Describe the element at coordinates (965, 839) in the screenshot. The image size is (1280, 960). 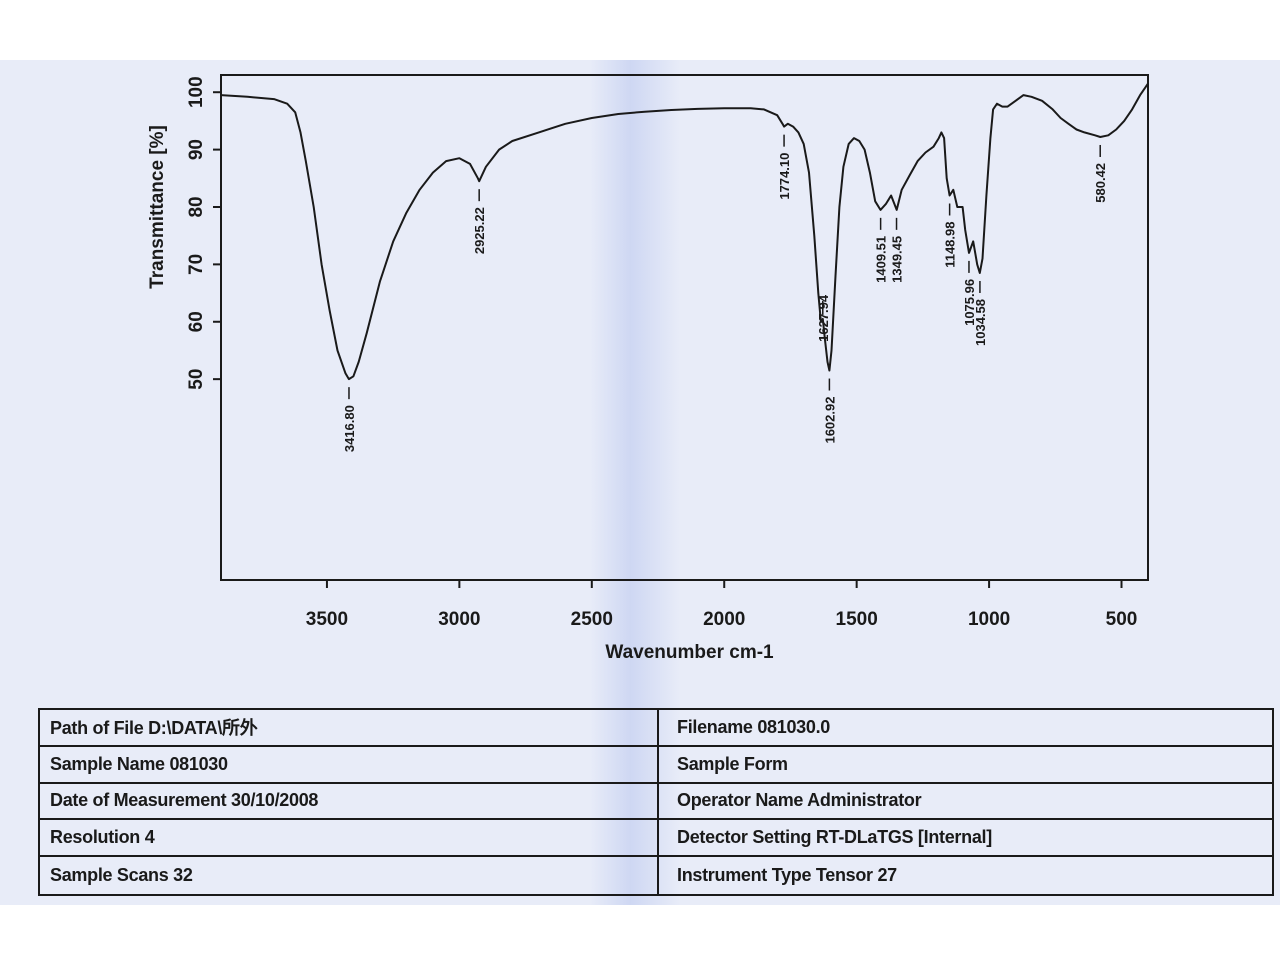
I see `info-detector-setting: Detector Setting RT-DLaTGS [Internal]` at that location.